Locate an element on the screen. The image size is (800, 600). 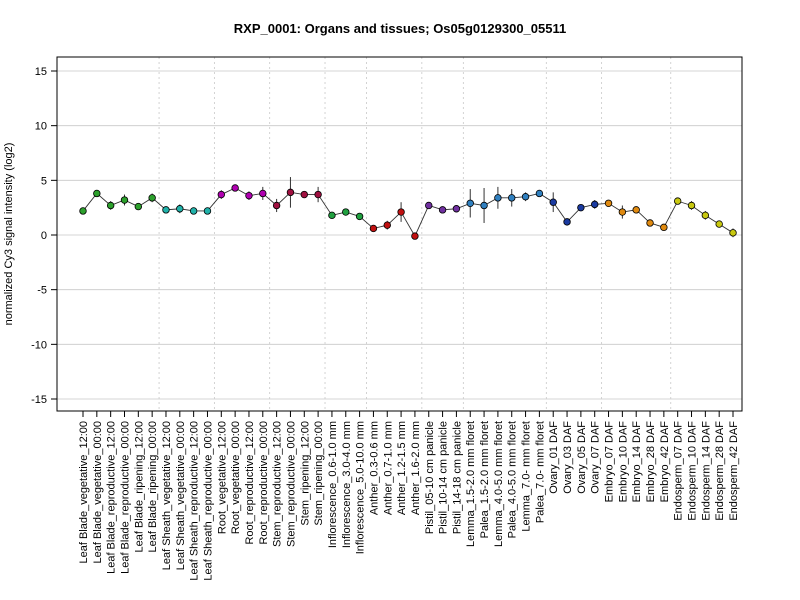
x-tick-label: Anther_0.7-1.0 mm is located at coordinates (388, 468).